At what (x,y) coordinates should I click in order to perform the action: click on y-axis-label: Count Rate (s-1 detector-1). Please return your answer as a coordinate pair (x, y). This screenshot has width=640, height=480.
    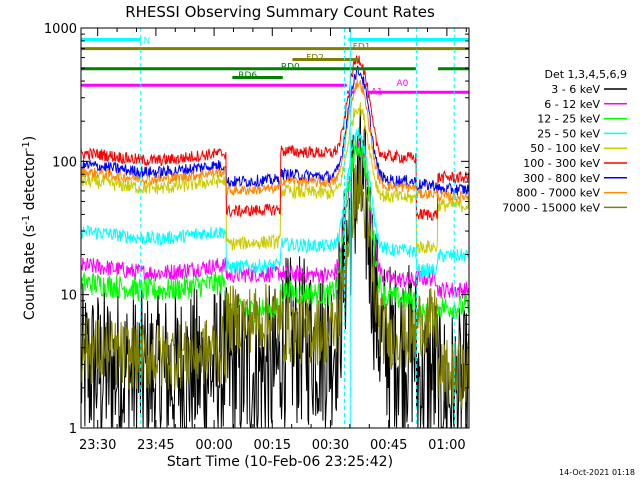
    Looking at the image, I should click on (29, 228).